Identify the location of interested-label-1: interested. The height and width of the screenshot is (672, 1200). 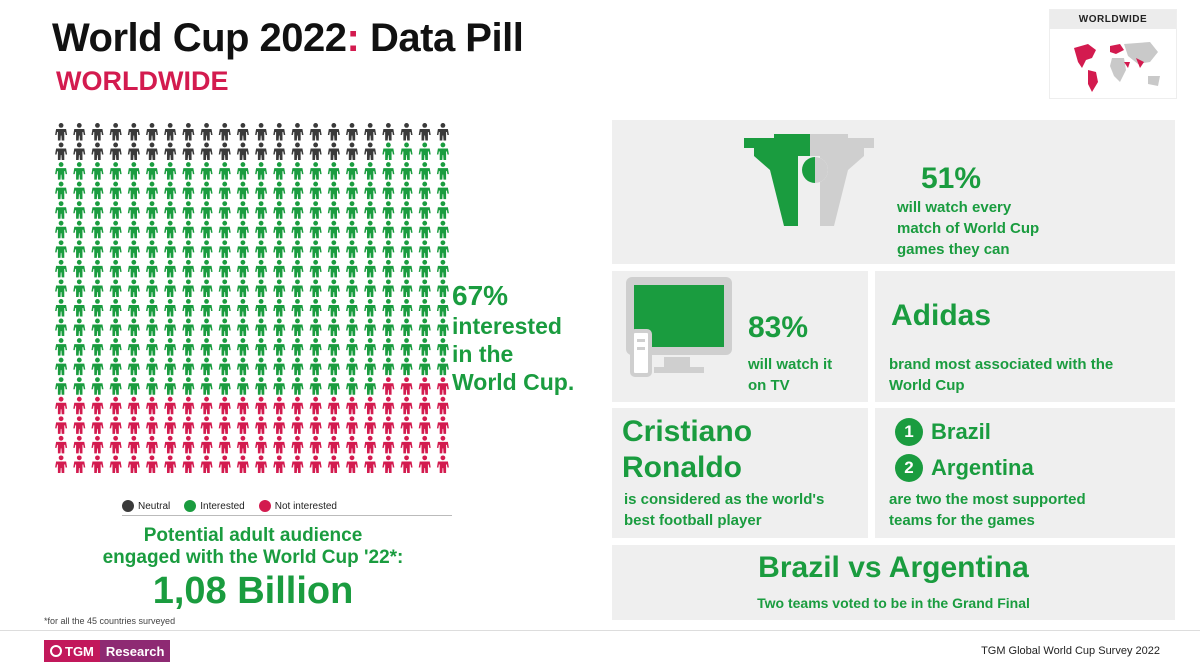
(507, 326).